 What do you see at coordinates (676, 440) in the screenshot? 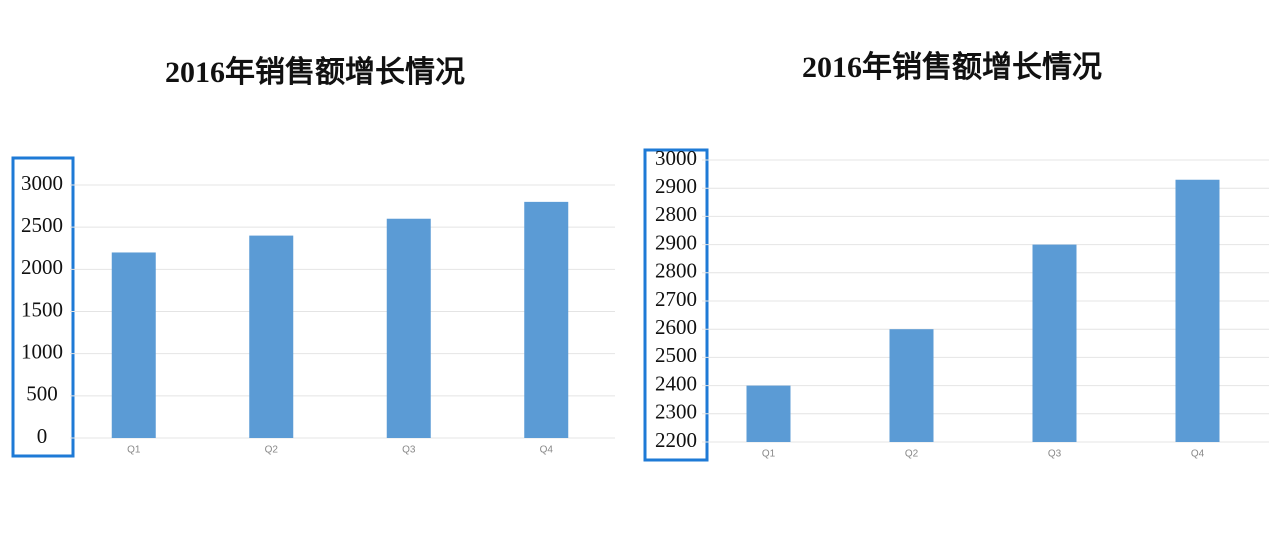
I see `y-tick-label: 2200` at bounding box center [676, 440].